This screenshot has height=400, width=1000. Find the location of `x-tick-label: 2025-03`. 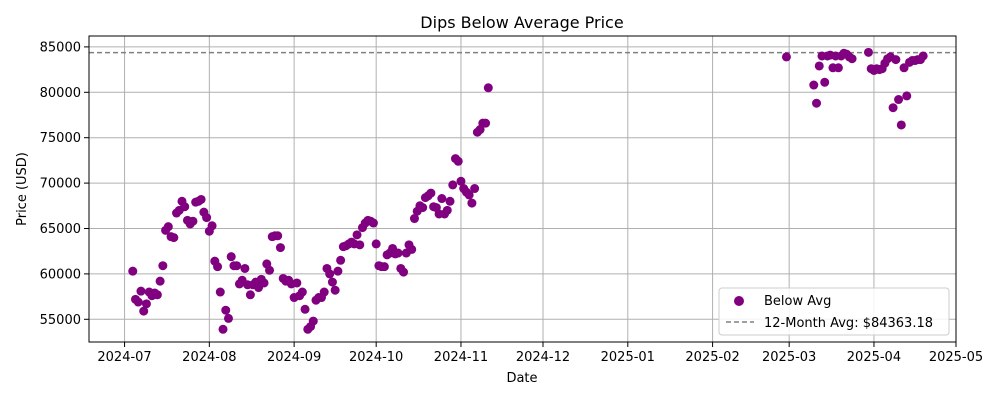

x-tick-label: 2025-03 is located at coordinates (789, 357).